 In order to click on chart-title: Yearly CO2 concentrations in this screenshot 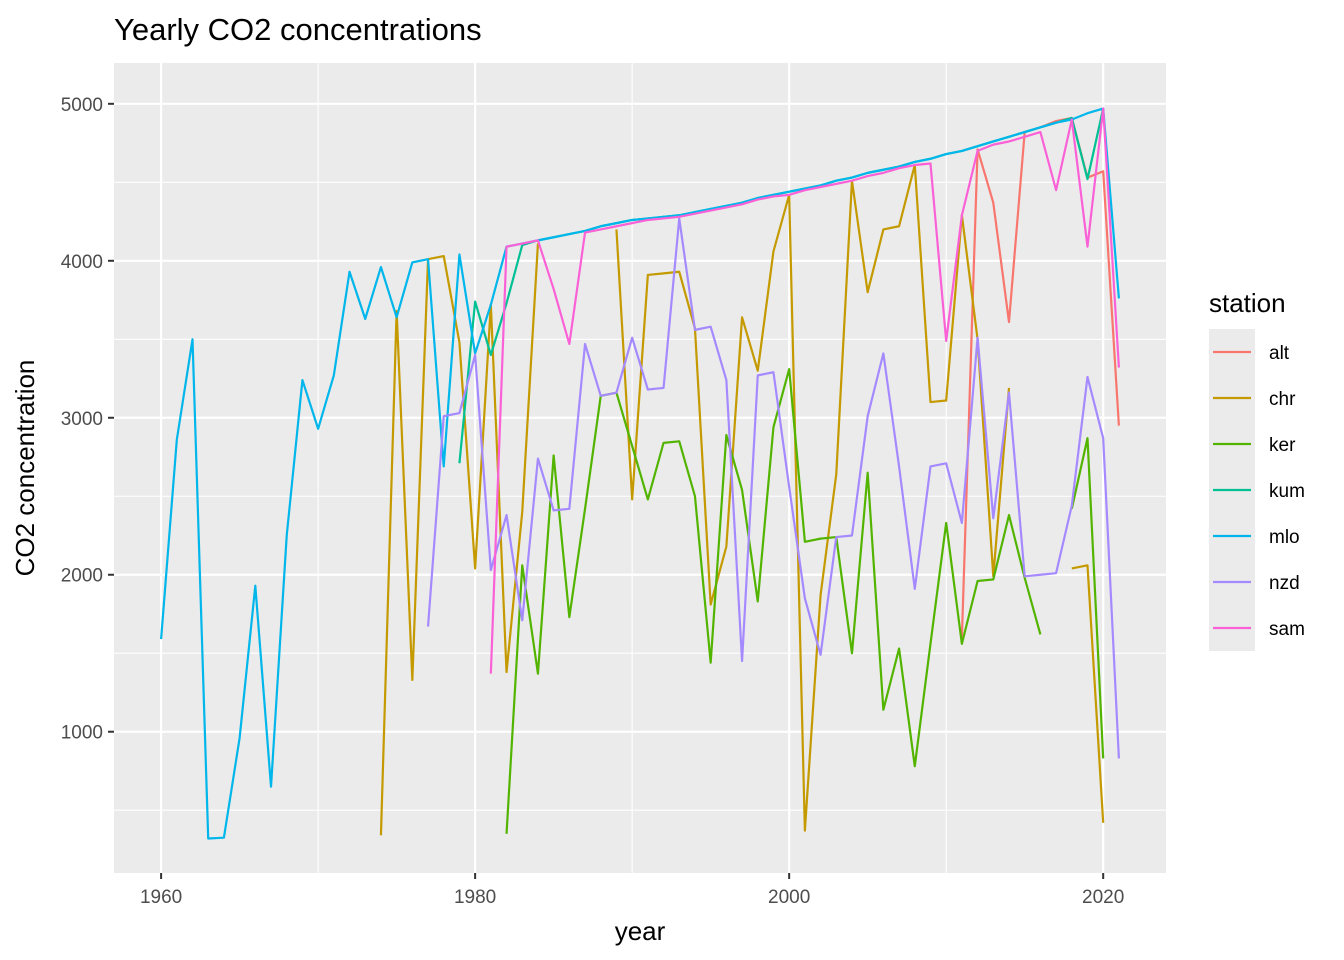, I will do `click(298, 29)`.